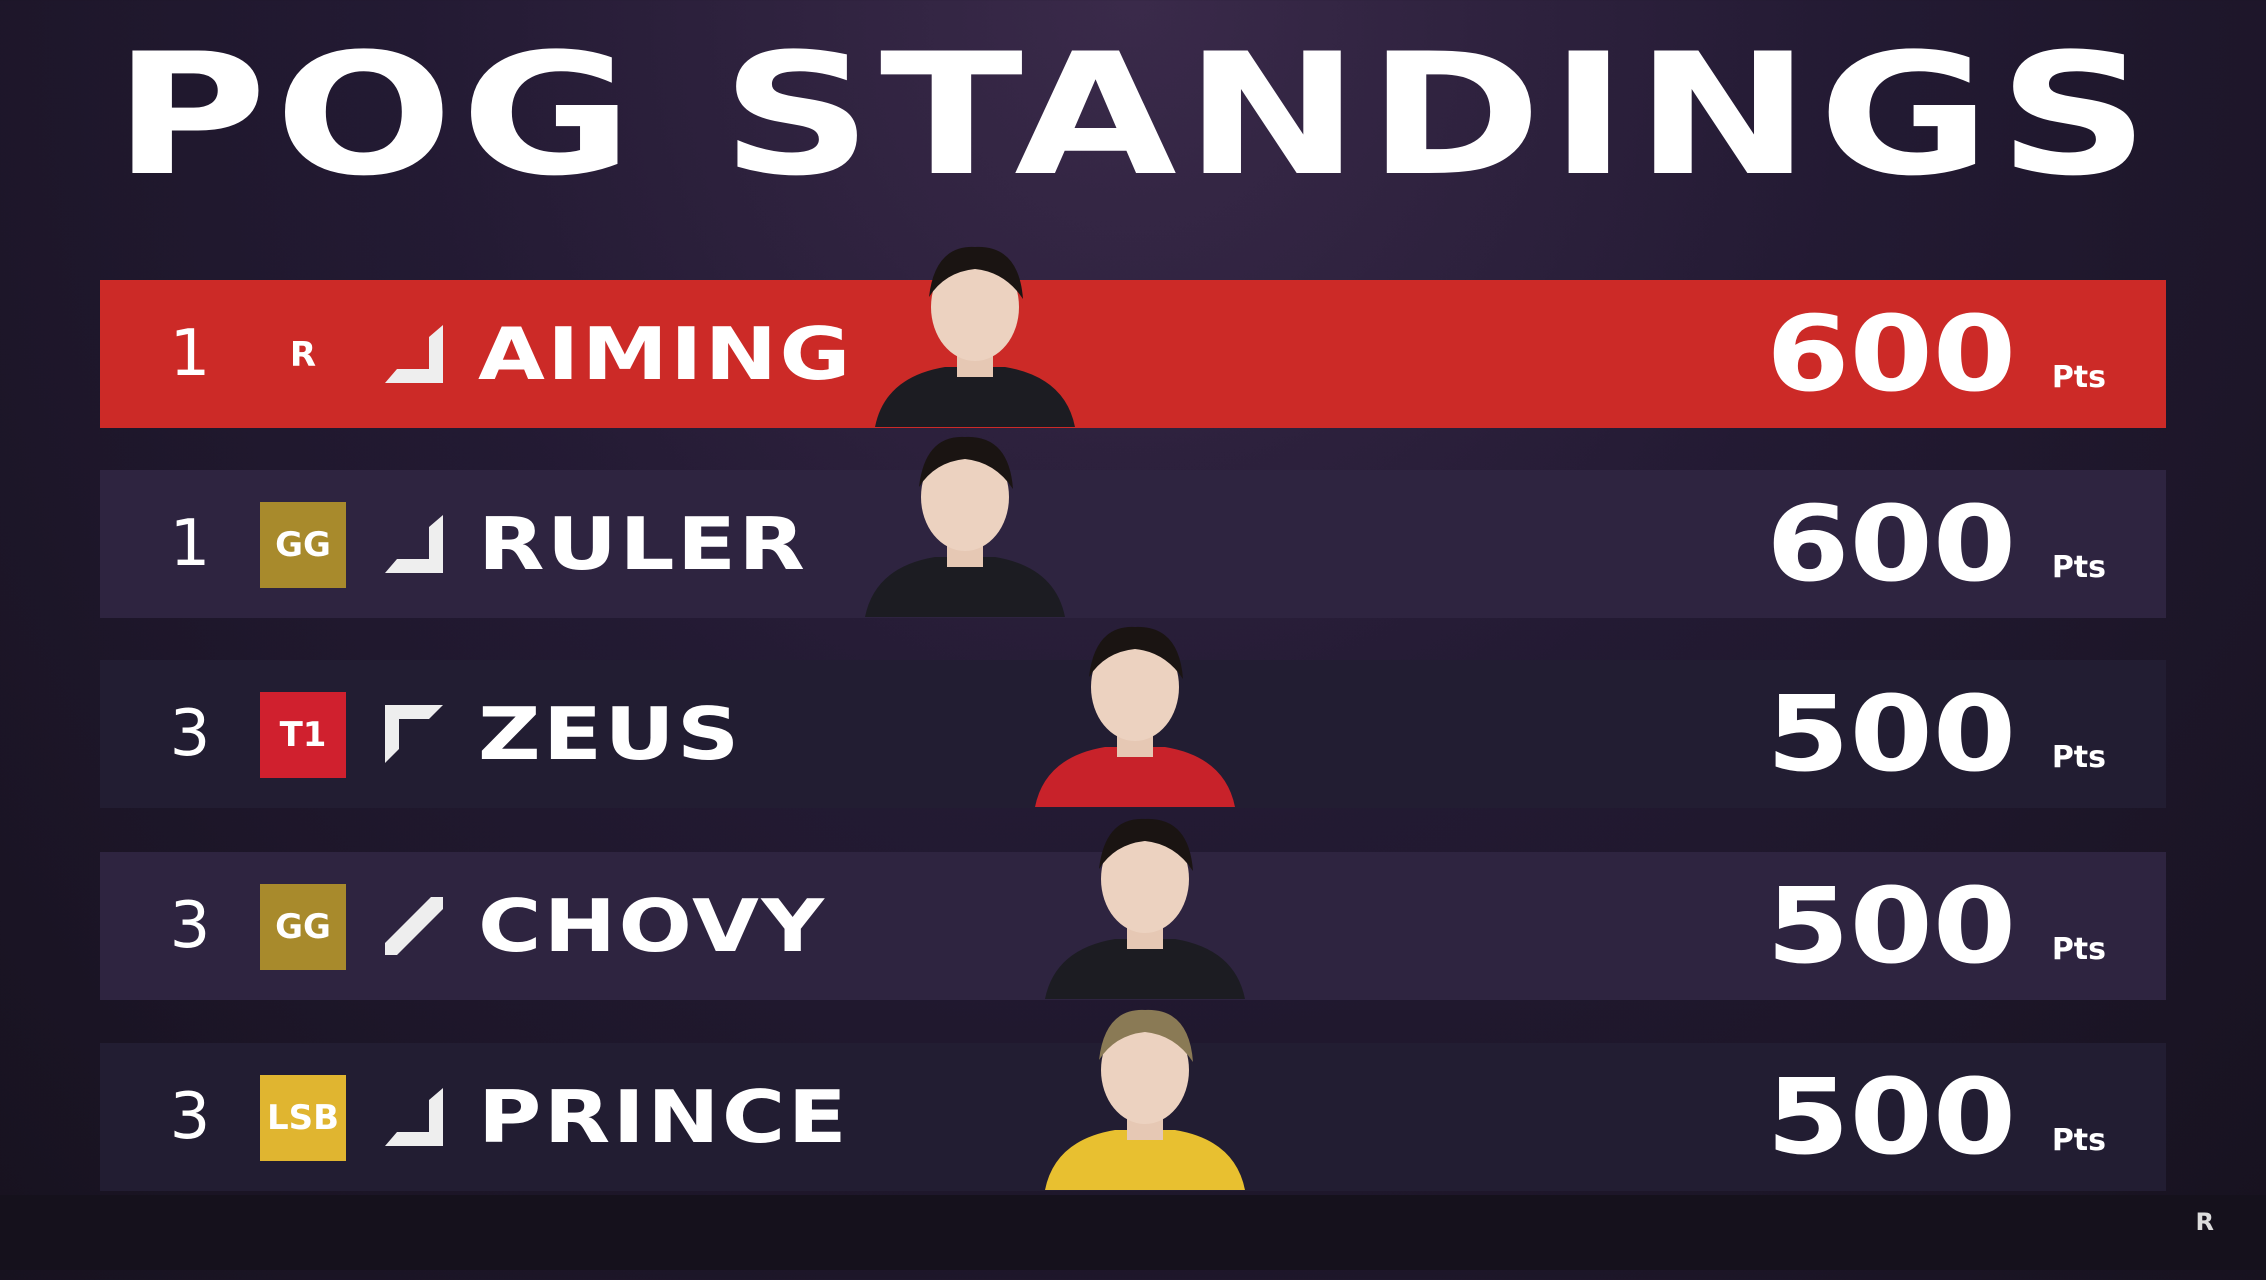  What do you see at coordinates (665, 354) in the screenshot?
I see `player-name: AIMING` at bounding box center [665, 354].